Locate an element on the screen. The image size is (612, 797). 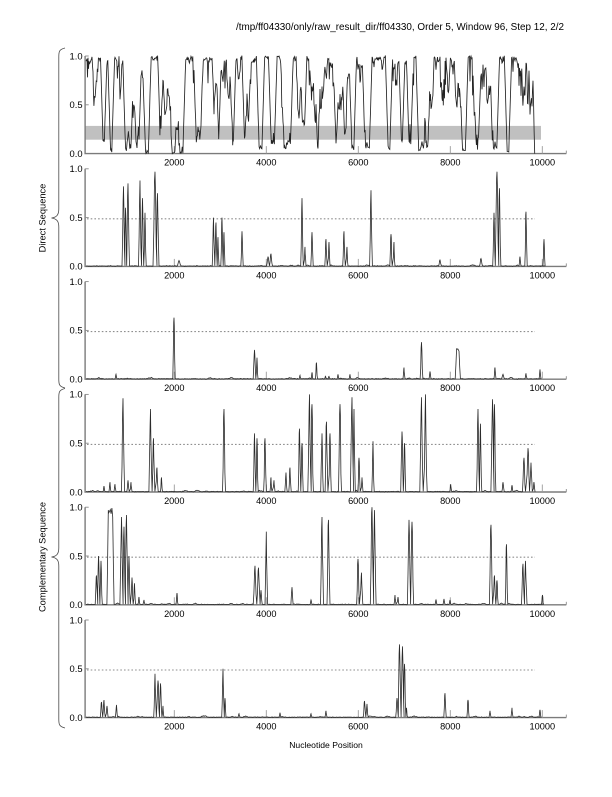
svg-text: Complementary Sequence is located at coordinates (43, 557).